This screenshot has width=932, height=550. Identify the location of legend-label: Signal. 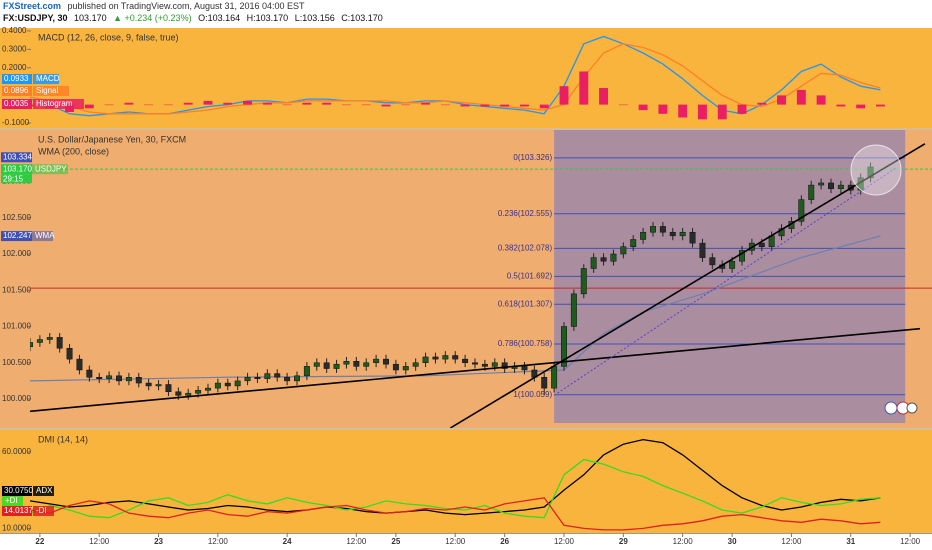
(47, 90).